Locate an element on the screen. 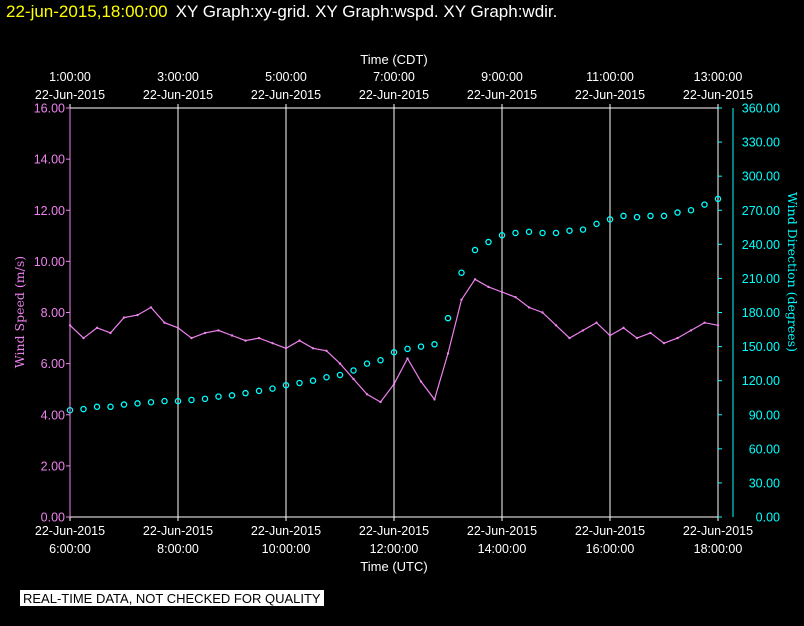 This screenshot has width=804, height=626. y-right-tick-label: 120.00 is located at coordinates (761, 381).